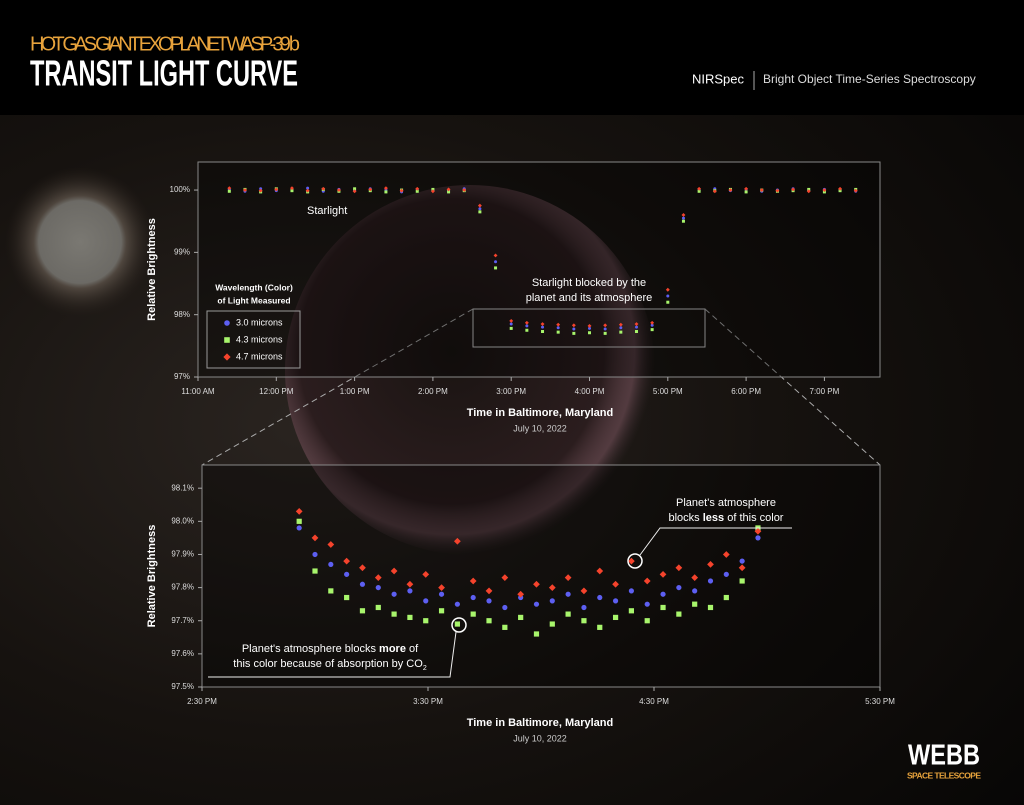 This screenshot has height=805, width=1024. I want to click on callout-line, so click(332, 654).